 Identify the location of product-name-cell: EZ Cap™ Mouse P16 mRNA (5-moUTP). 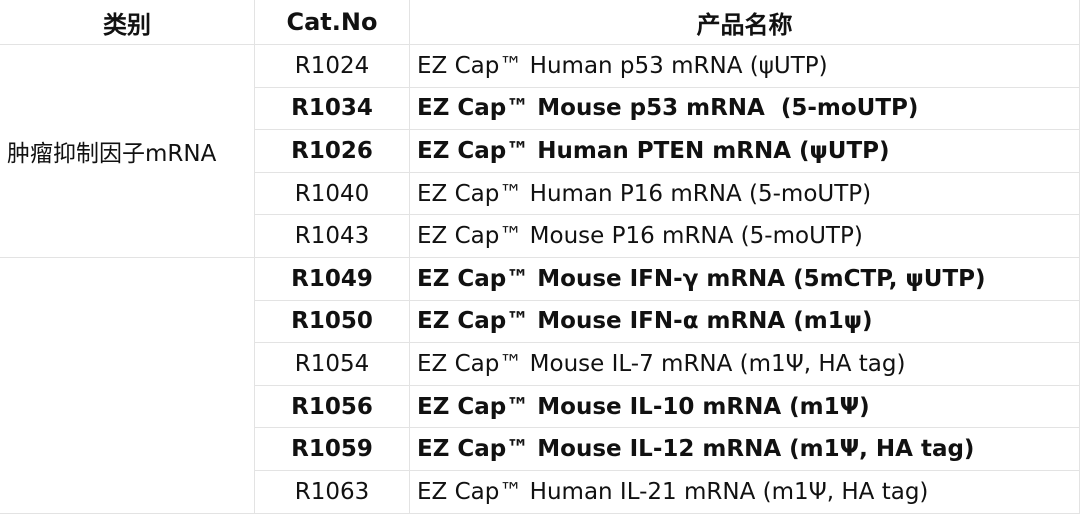
(745, 236).